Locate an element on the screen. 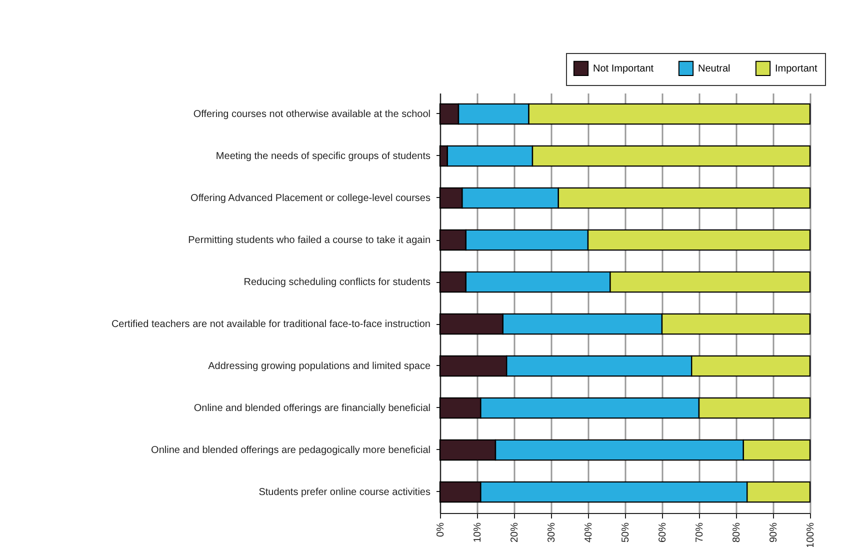  x-tick-label: 40% is located at coordinates (589, 532).